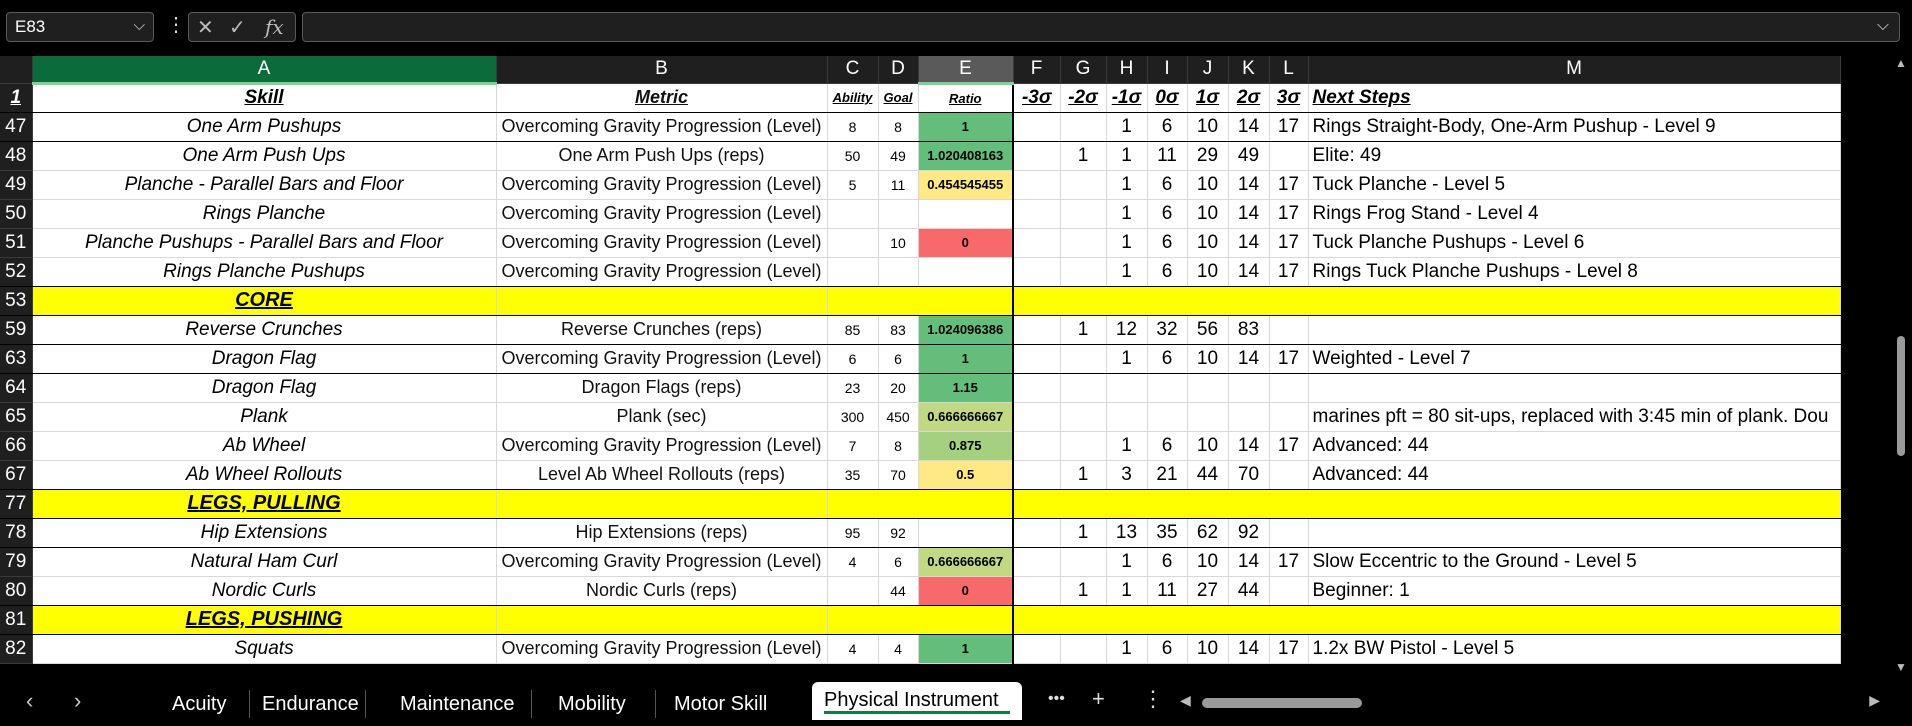 The image size is (1912, 726). I want to click on expand-formula-icon: ⌵, so click(1882, 25).